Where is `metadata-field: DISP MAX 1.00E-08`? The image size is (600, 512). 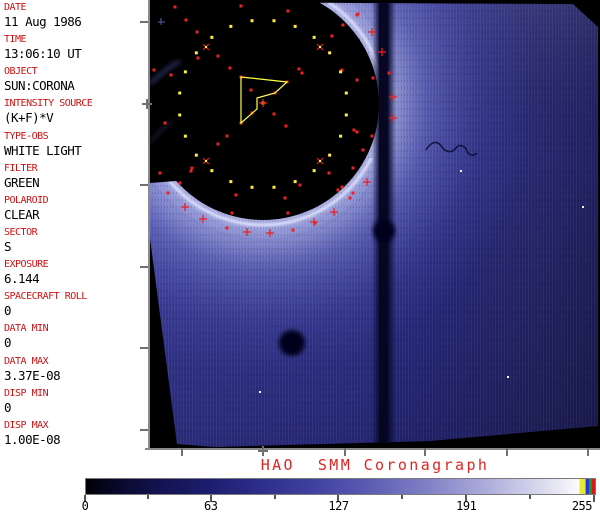 metadata-field: DISP MAX 1.00E-08 is located at coordinates (74, 436).